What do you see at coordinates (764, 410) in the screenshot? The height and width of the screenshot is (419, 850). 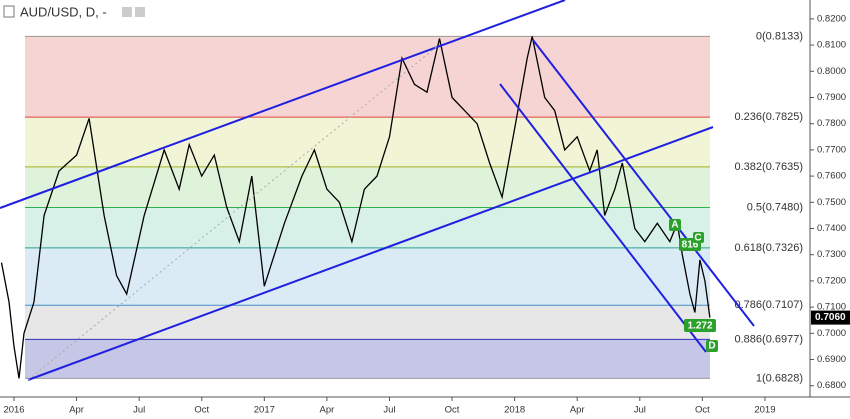 I see `x-tick-label: 2019` at bounding box center [764, 410].